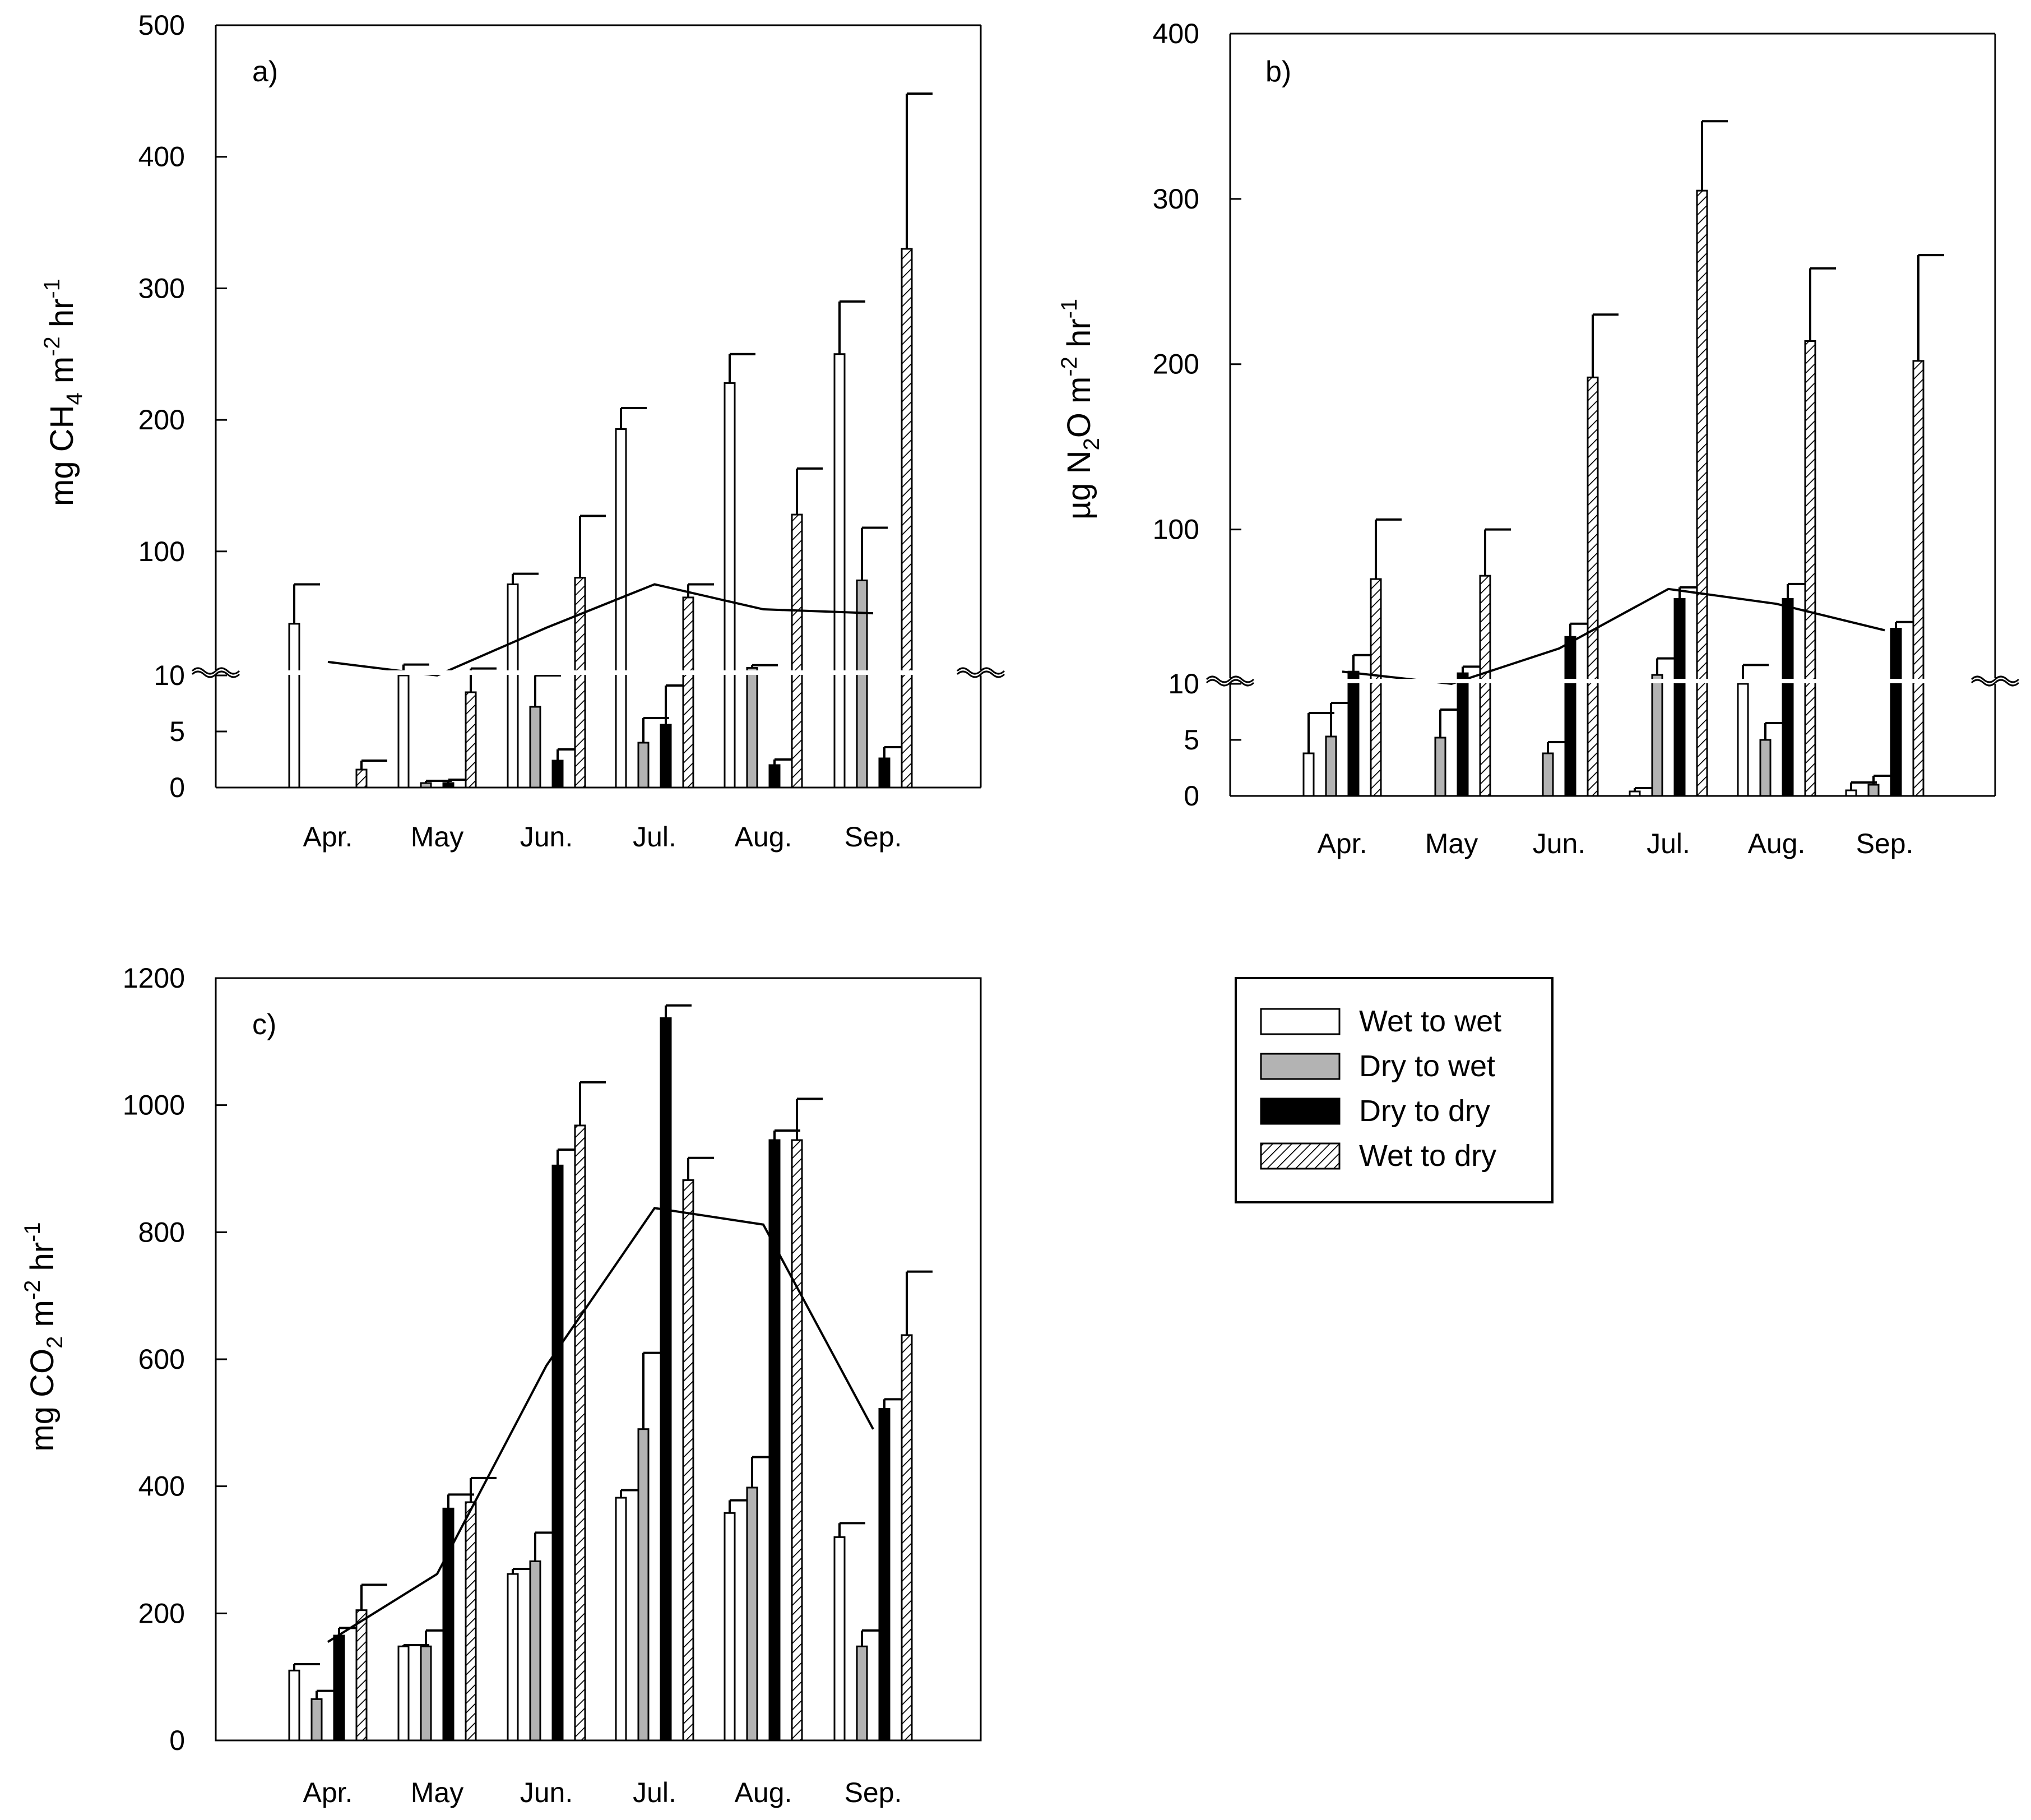 This screenshot has height=1820, width=2031. What do you see at coordinates (1300, 1156) in the screenshot?
I see `legend-swatch-hatch` at bounding box center [1300, 1156].